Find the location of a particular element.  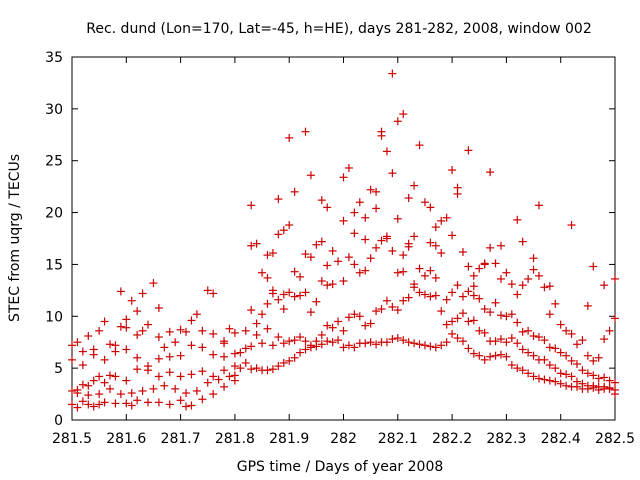

x-tick-label: 282.5 is located at coordinates (615, 439).